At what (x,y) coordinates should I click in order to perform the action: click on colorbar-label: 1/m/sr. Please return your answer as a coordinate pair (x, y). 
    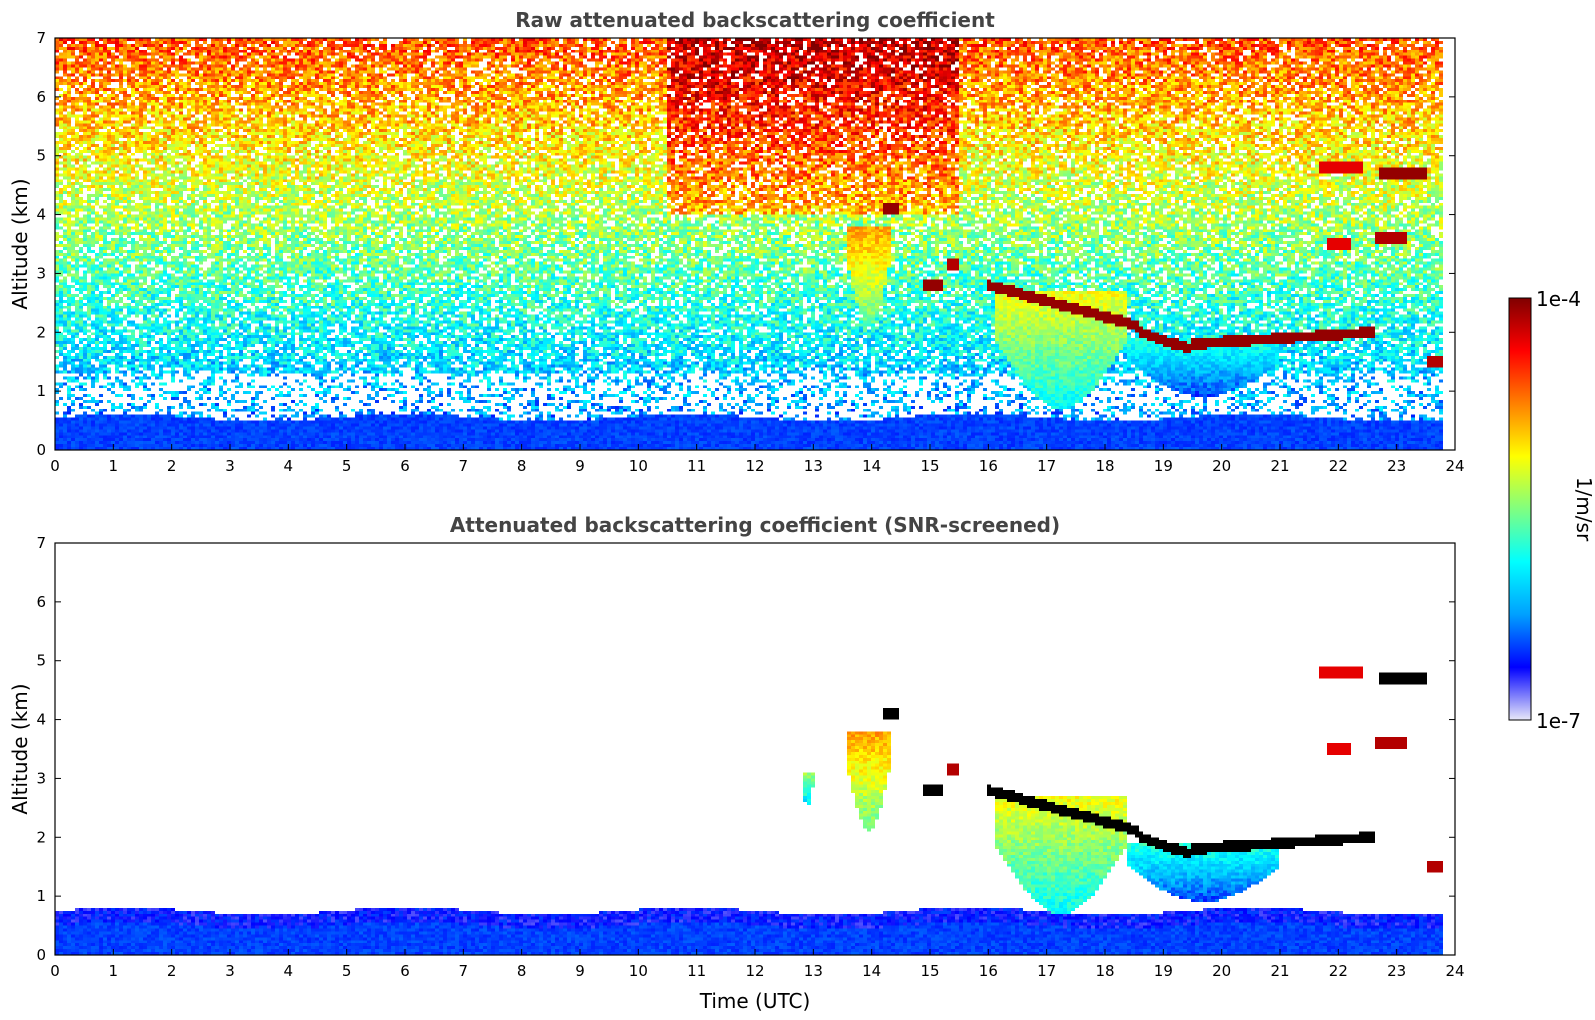
    Looking at the image, I should click on (1583, 509).